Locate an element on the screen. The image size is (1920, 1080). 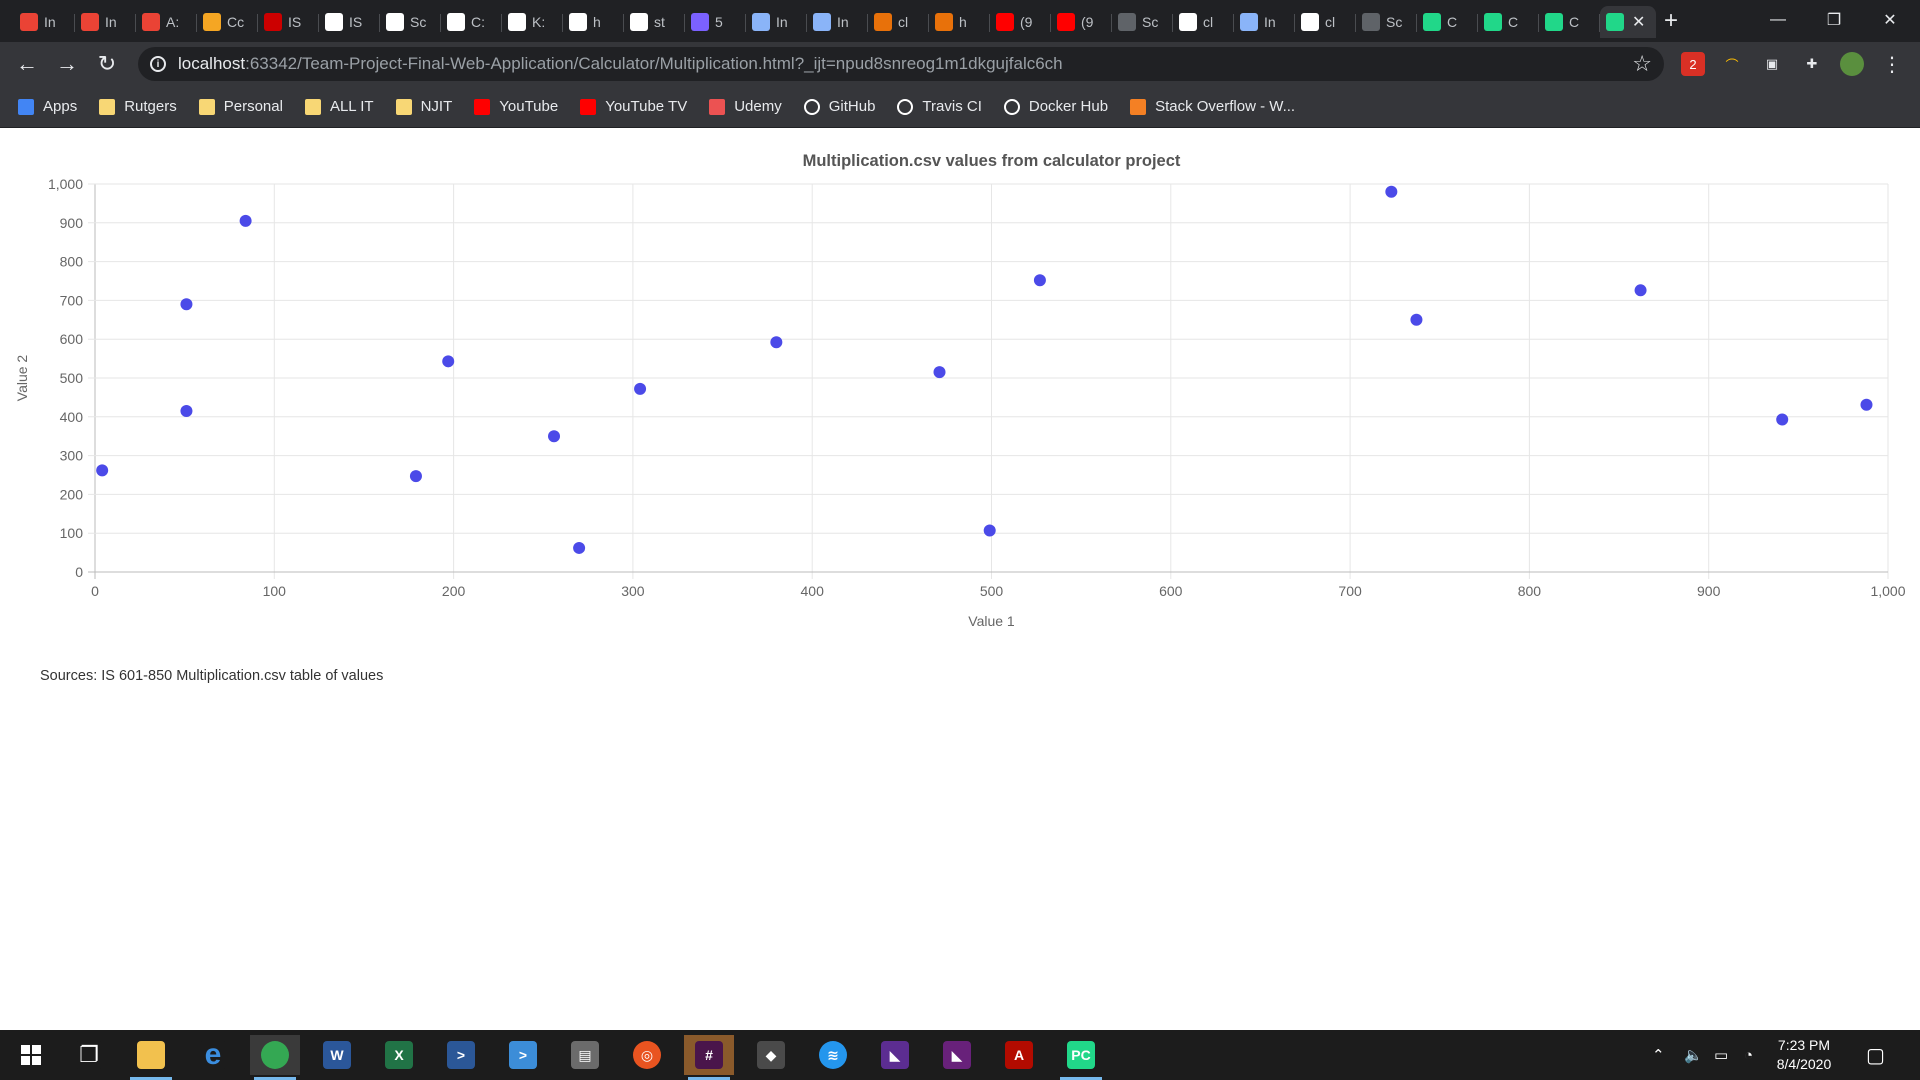
bookmark-item: NJIT is located at coordinates (423, 106).